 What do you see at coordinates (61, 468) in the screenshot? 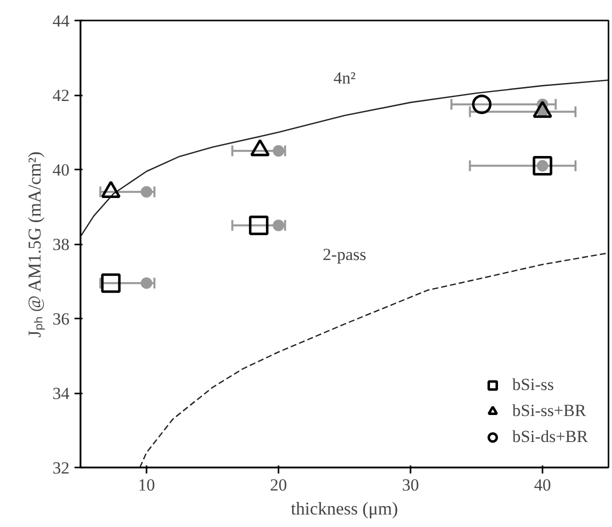
I see `y-tick-label: 32` at bounding box center [61, 468].